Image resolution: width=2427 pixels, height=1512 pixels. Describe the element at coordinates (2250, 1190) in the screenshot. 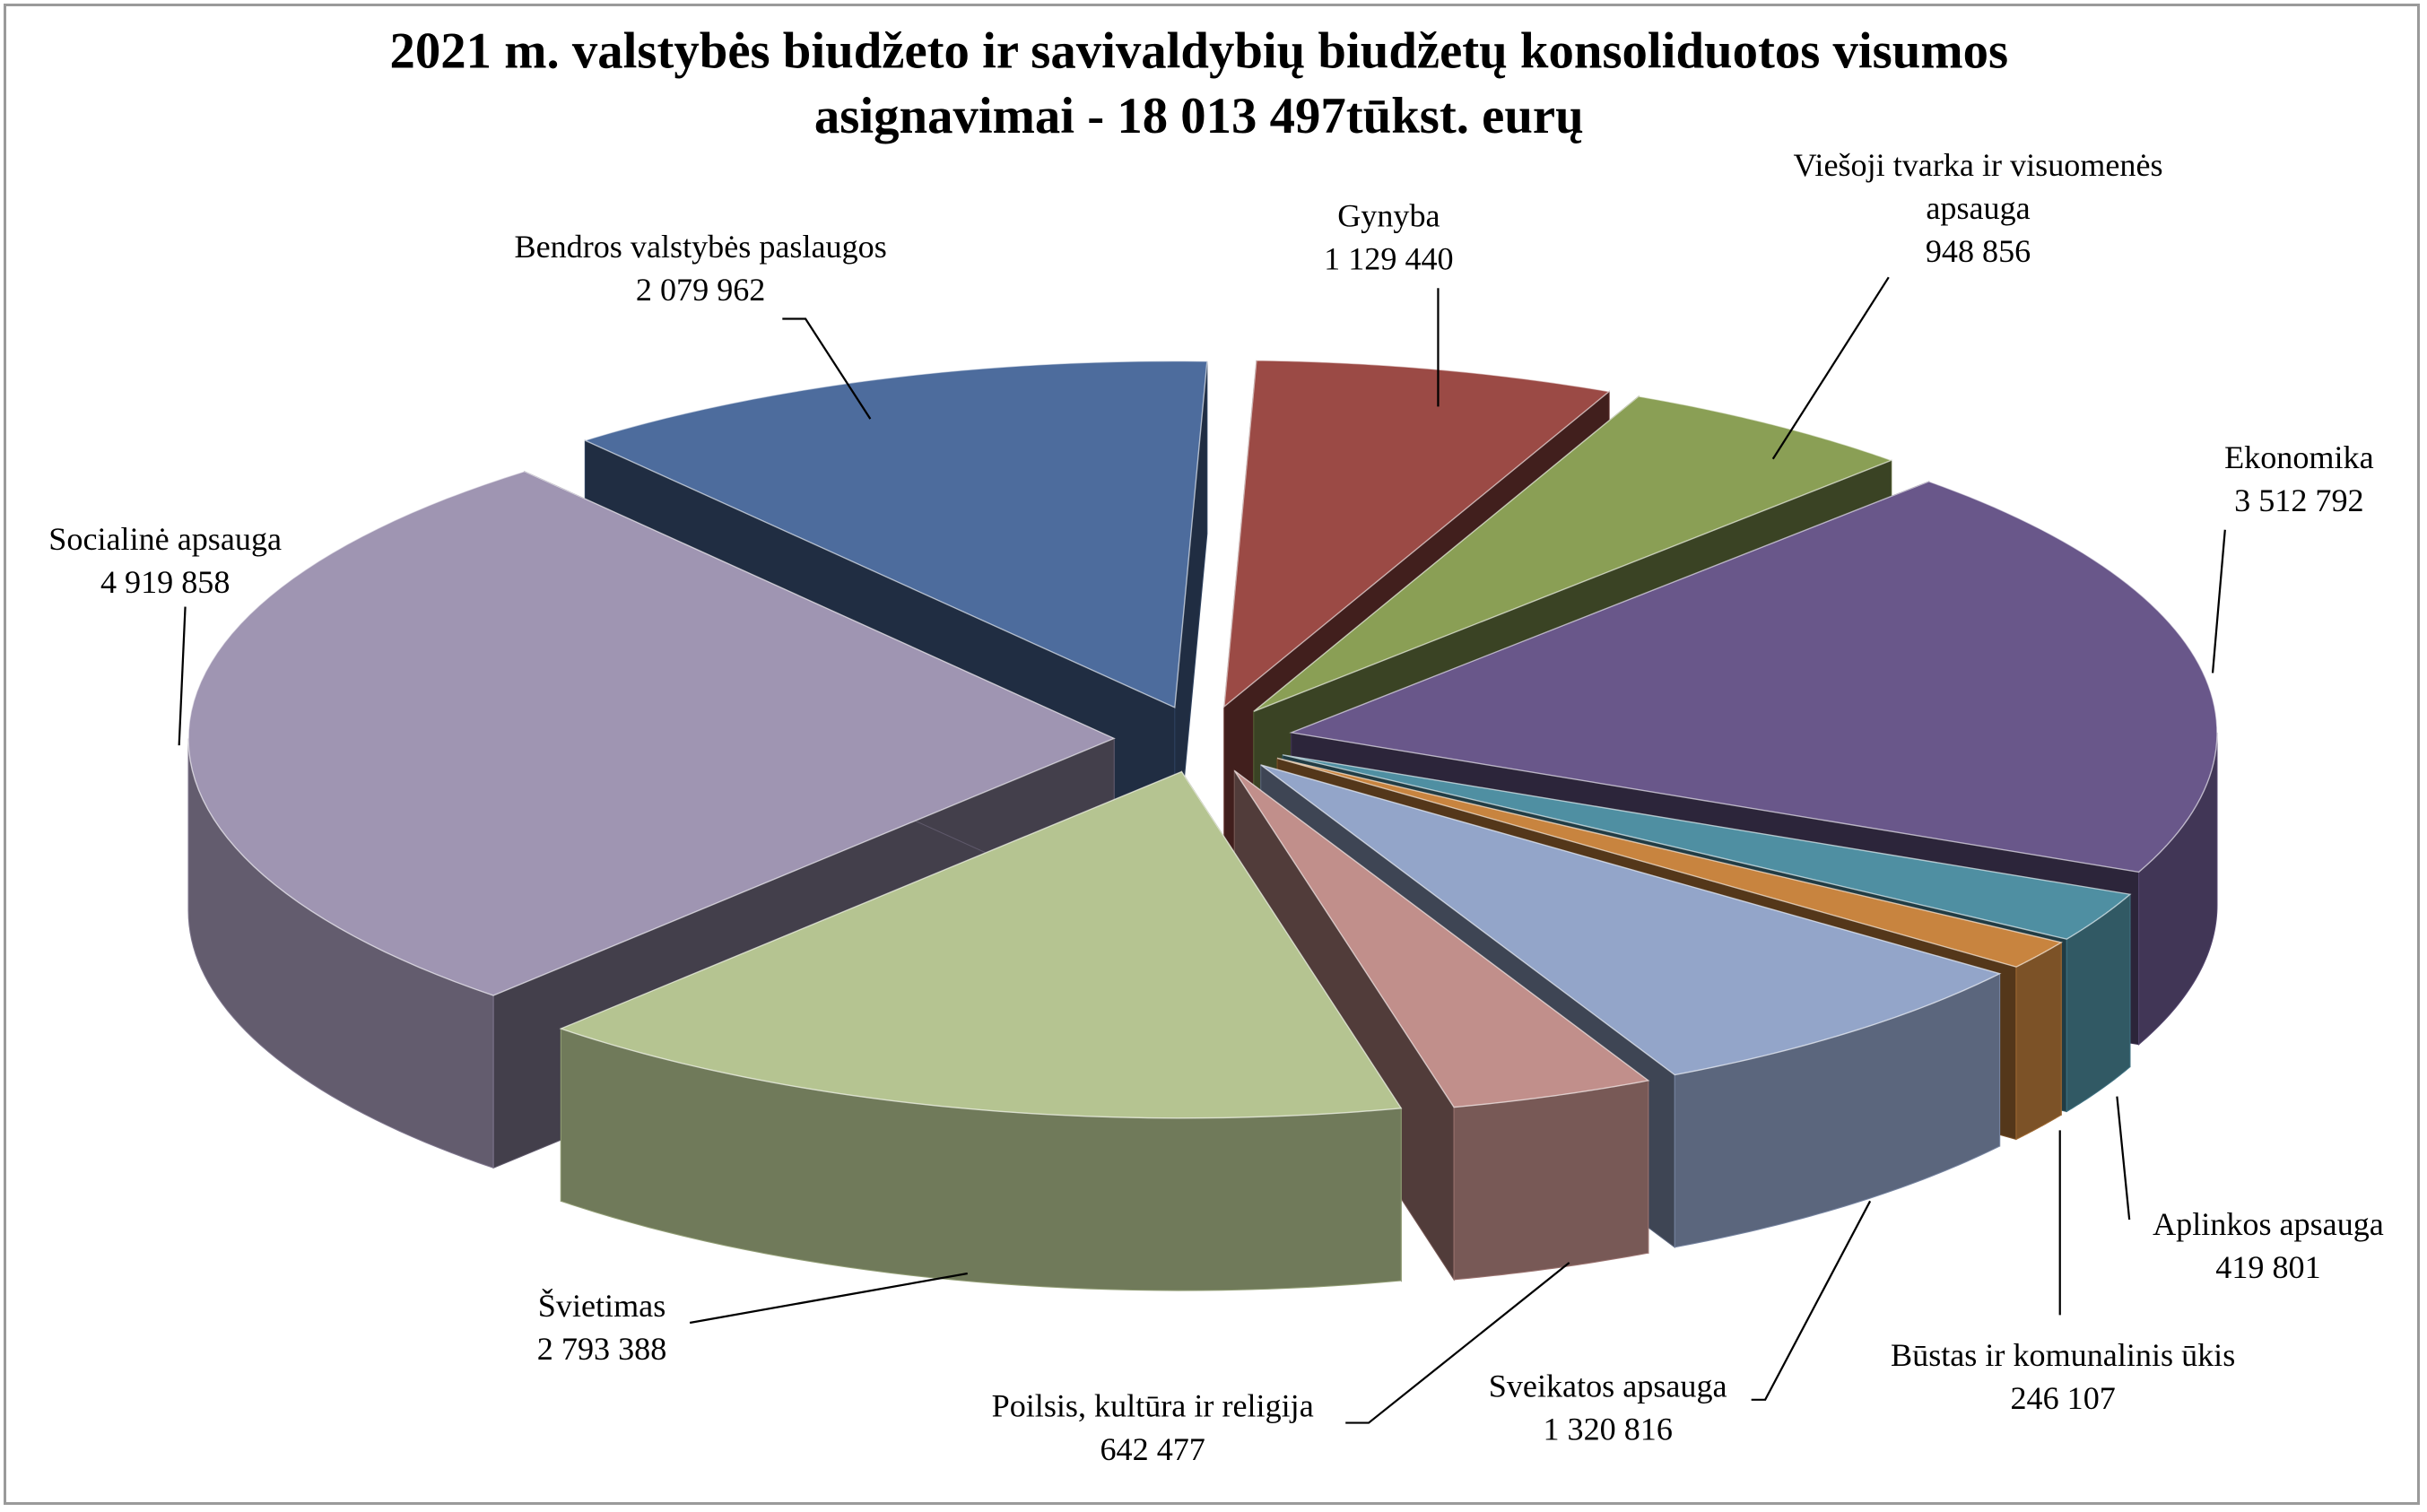

I see `data-label-3: Aplinkos apsauga 419 801` at that location.